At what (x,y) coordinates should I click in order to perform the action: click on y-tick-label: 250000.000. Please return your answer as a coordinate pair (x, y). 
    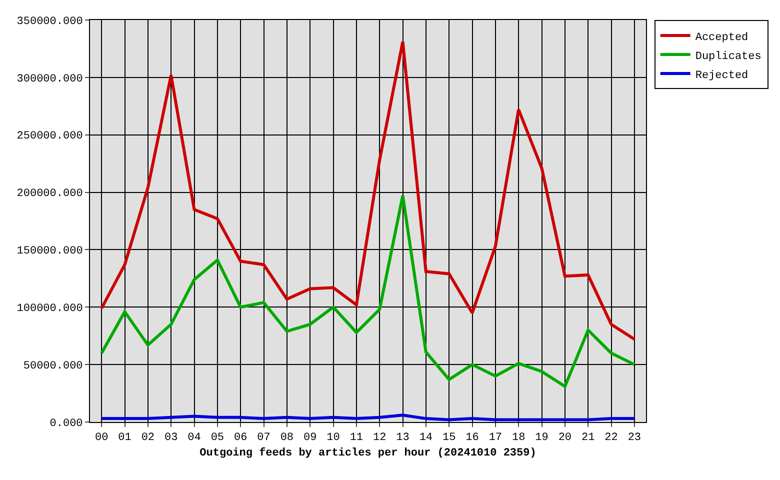
    Looking at the image, I should click on (49, 136).